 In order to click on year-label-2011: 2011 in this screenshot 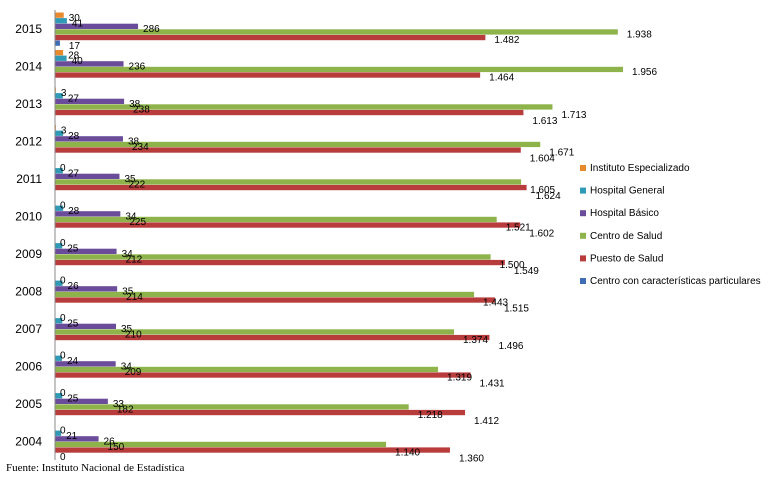, I will do `click(29, 179)`.